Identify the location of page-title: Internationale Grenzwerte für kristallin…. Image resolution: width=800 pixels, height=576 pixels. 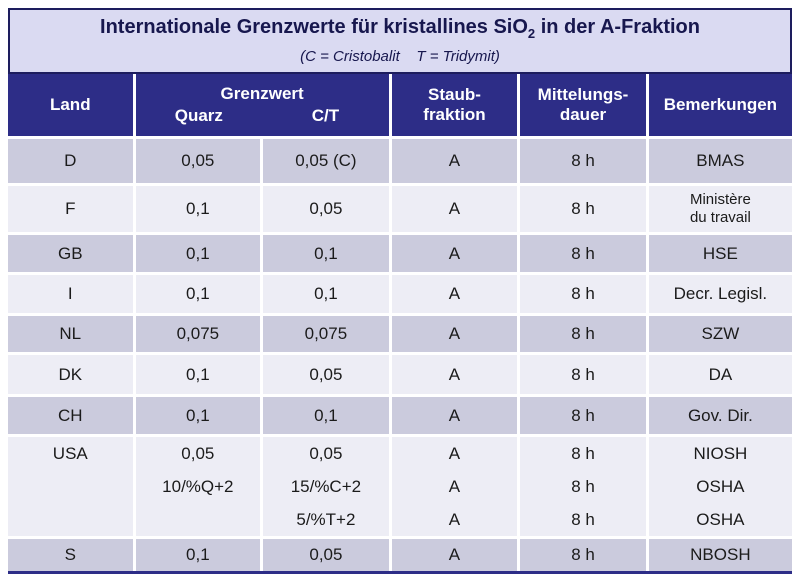
(400, 30).